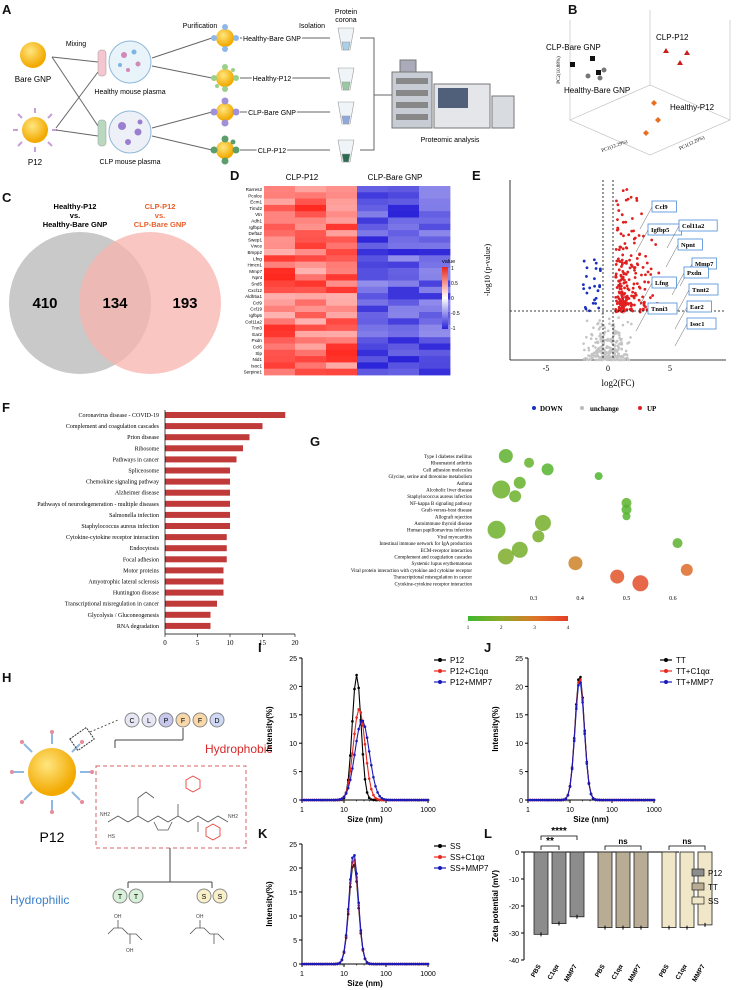 The image size is (739, 990). What do you see at coordinates (263, 833) in the screenshot?
I see `panel-label-k: K` at bounding box center [263, 833].